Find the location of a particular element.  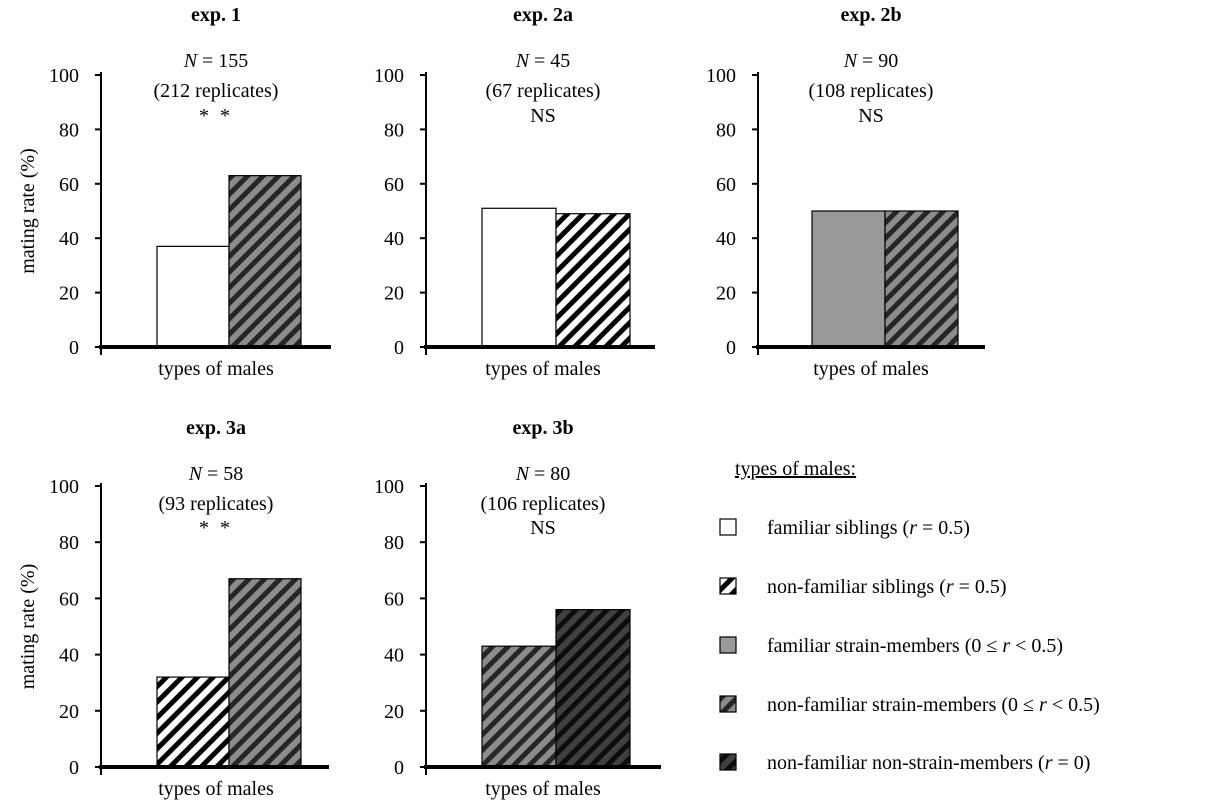

legend-swatch-non-familiar-strain-members is located at coordinates (728, 704).